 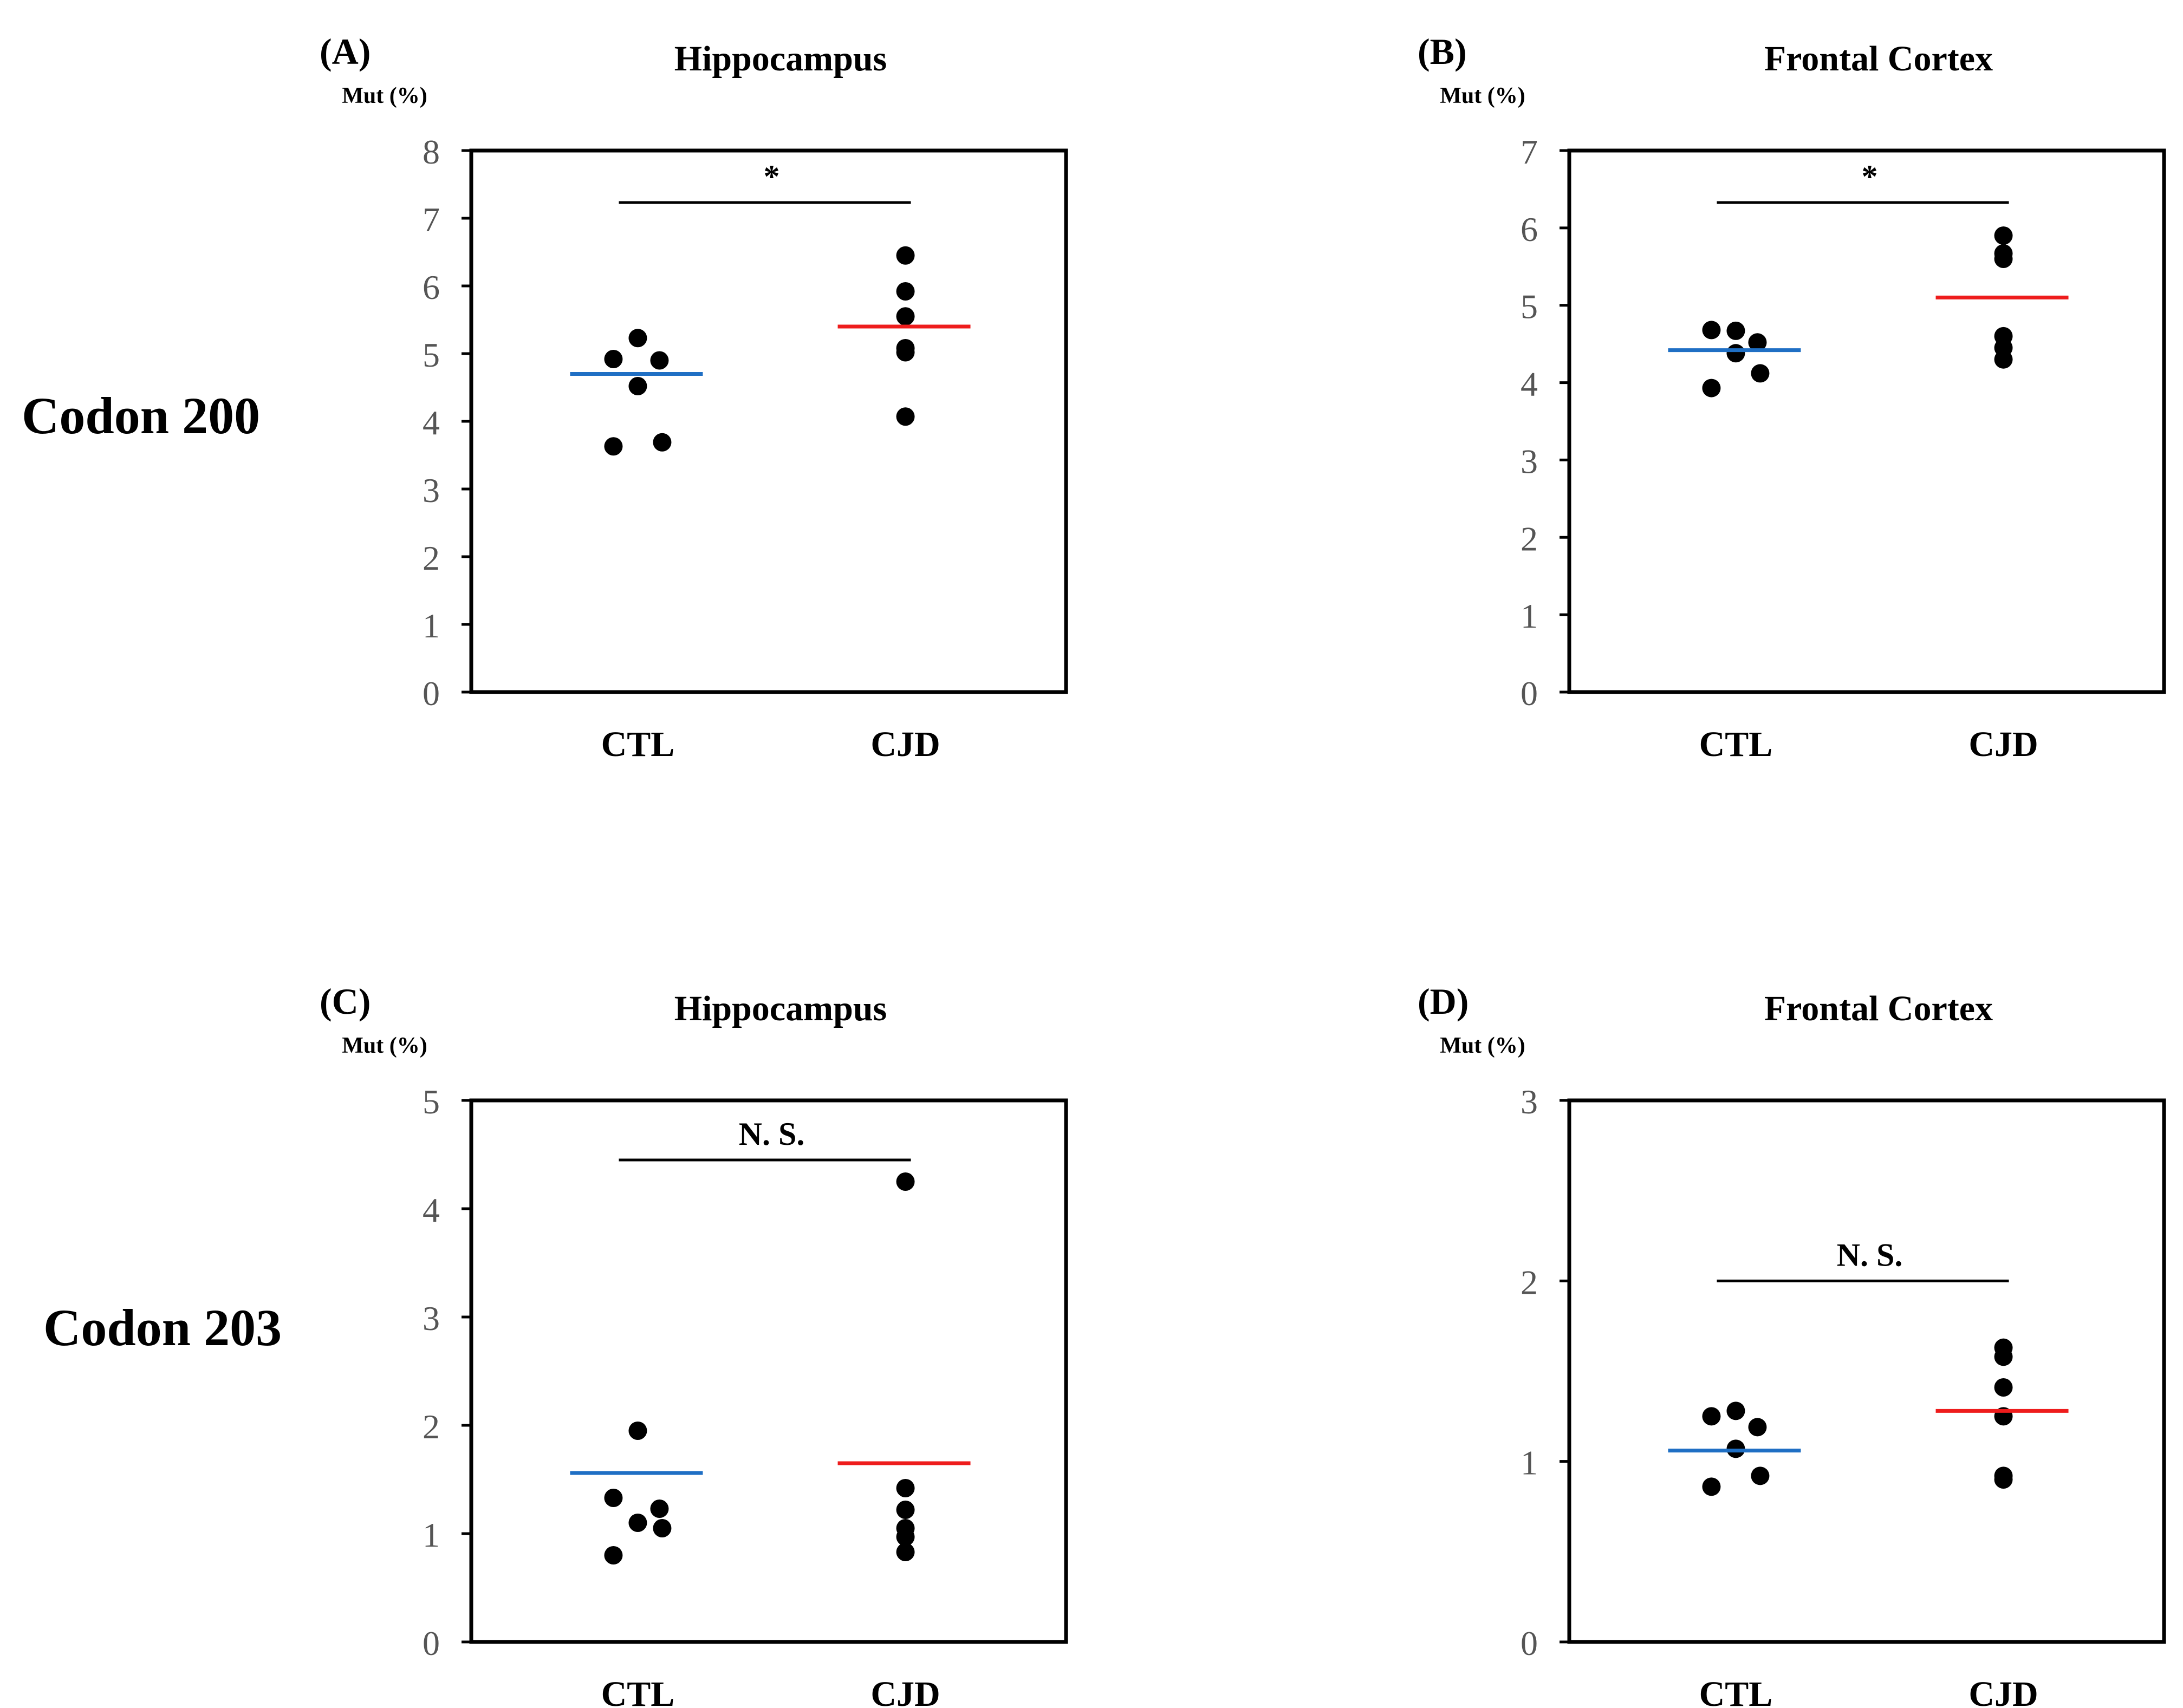 I want to click on y-tick-label: 8, so click(x=431, y=152).